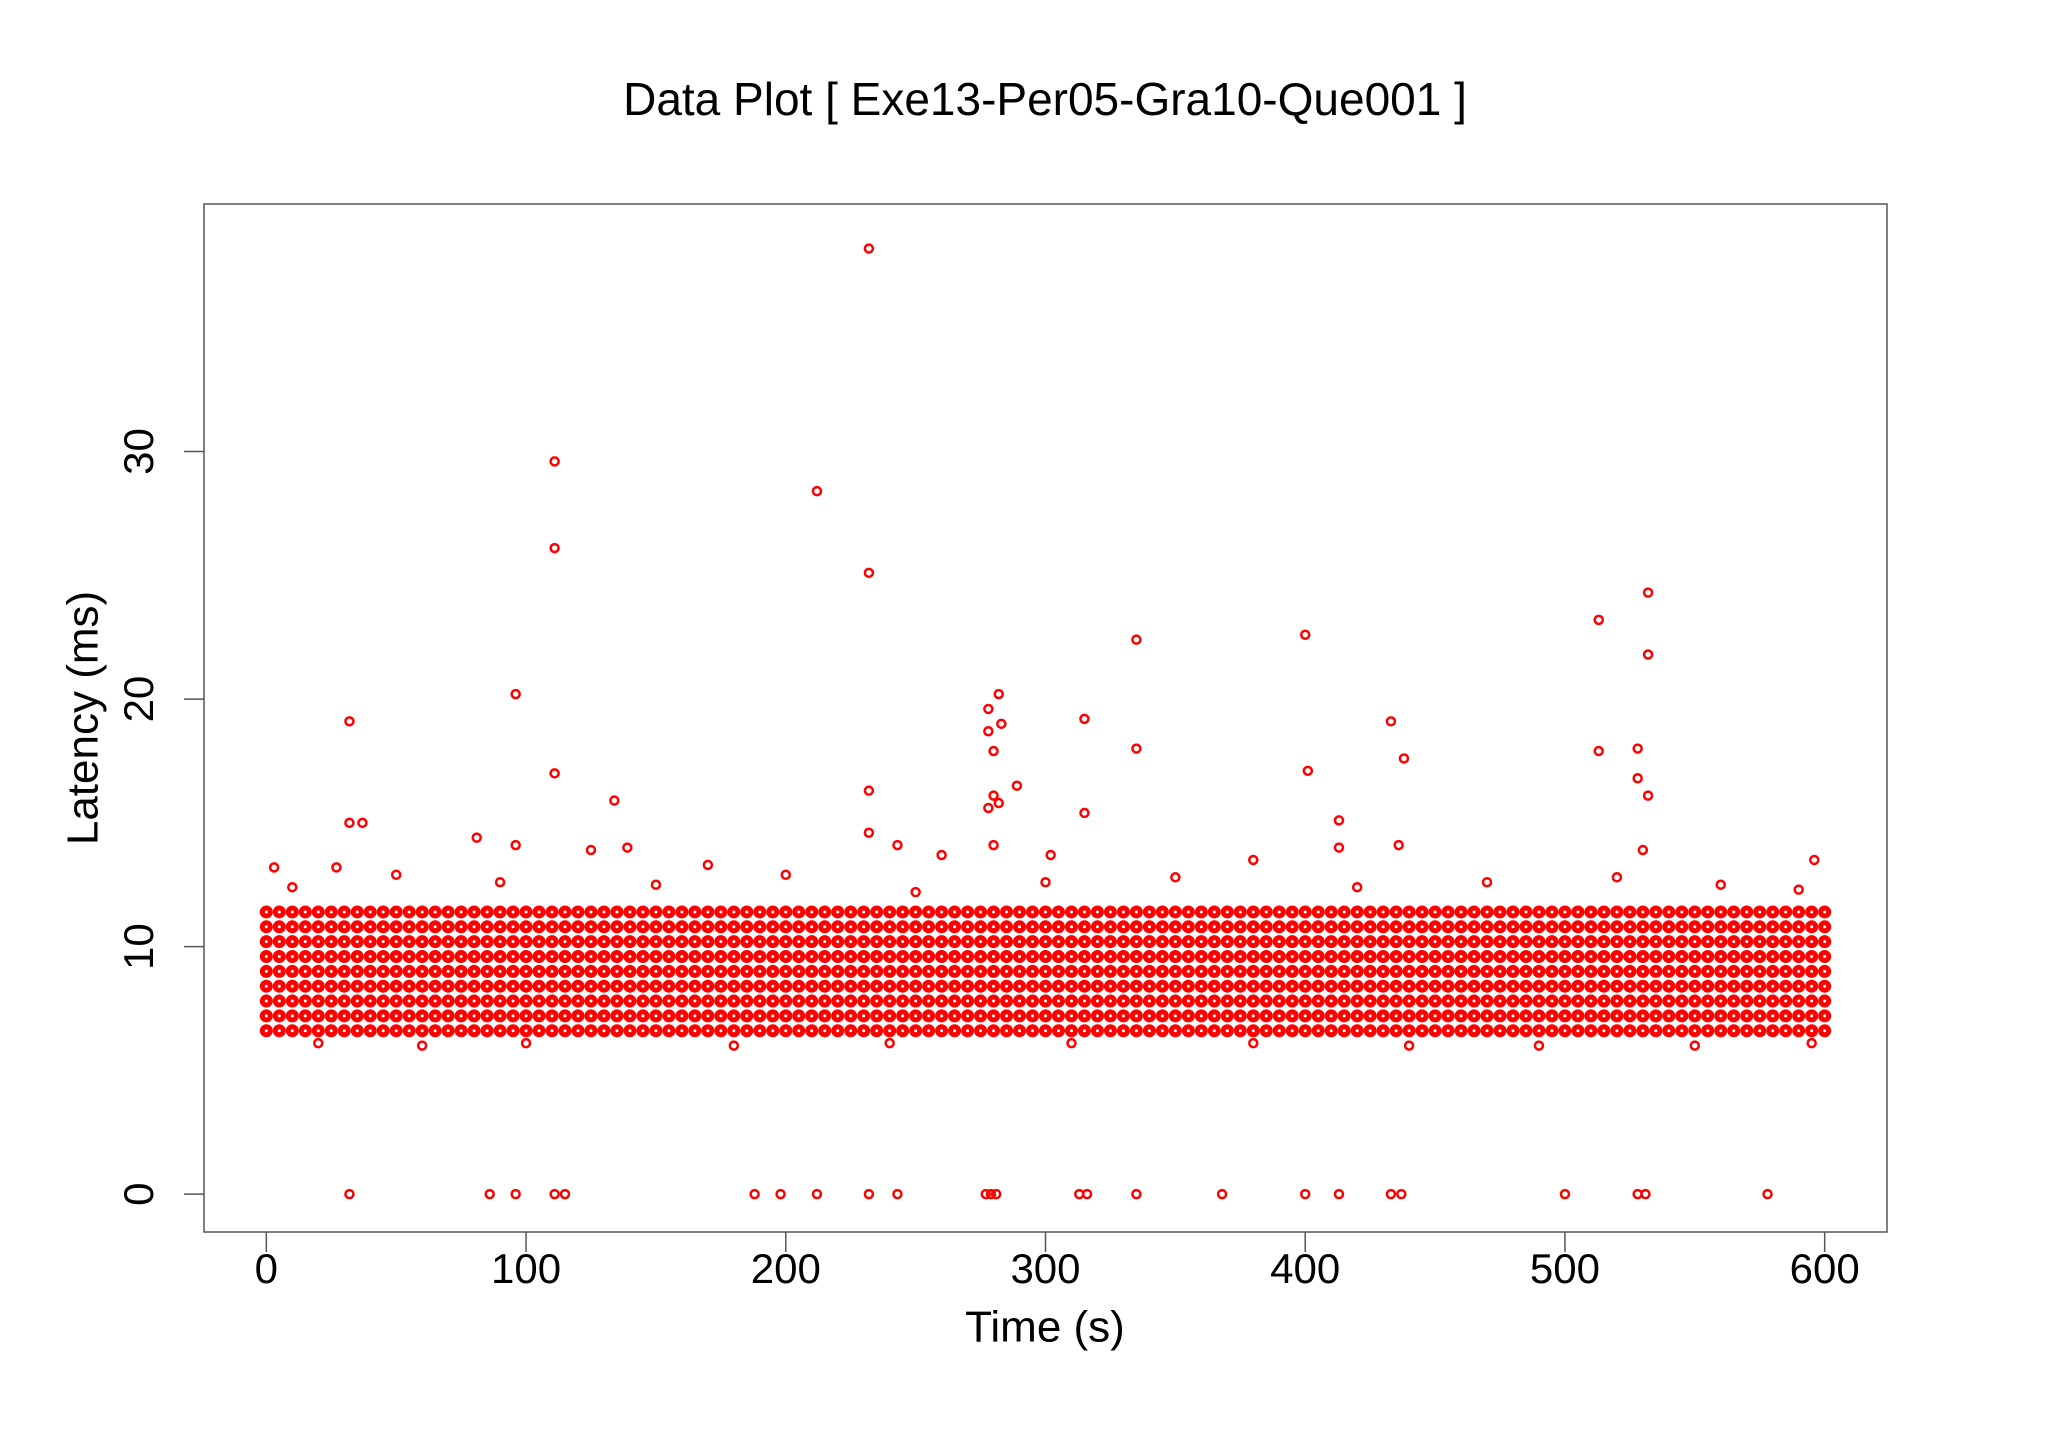 The image size is (2048, 1440). What do you see at coordinates (526, 1268) in the screenshot?
I see `x-tick-label: 100` at bounding box center [526, 1268].